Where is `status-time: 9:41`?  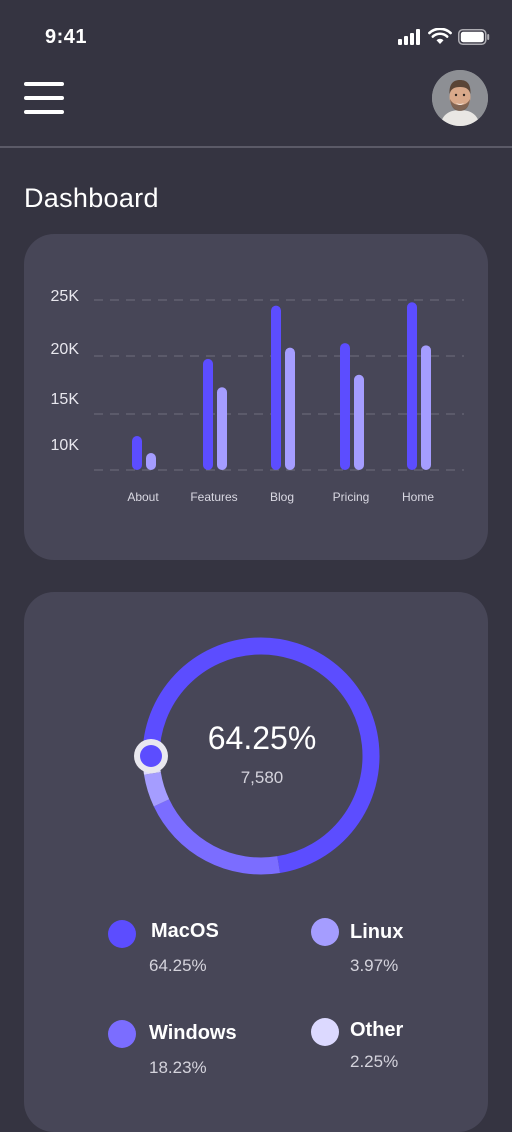
status-time: 9:41 is located at coordinates (66, 37).